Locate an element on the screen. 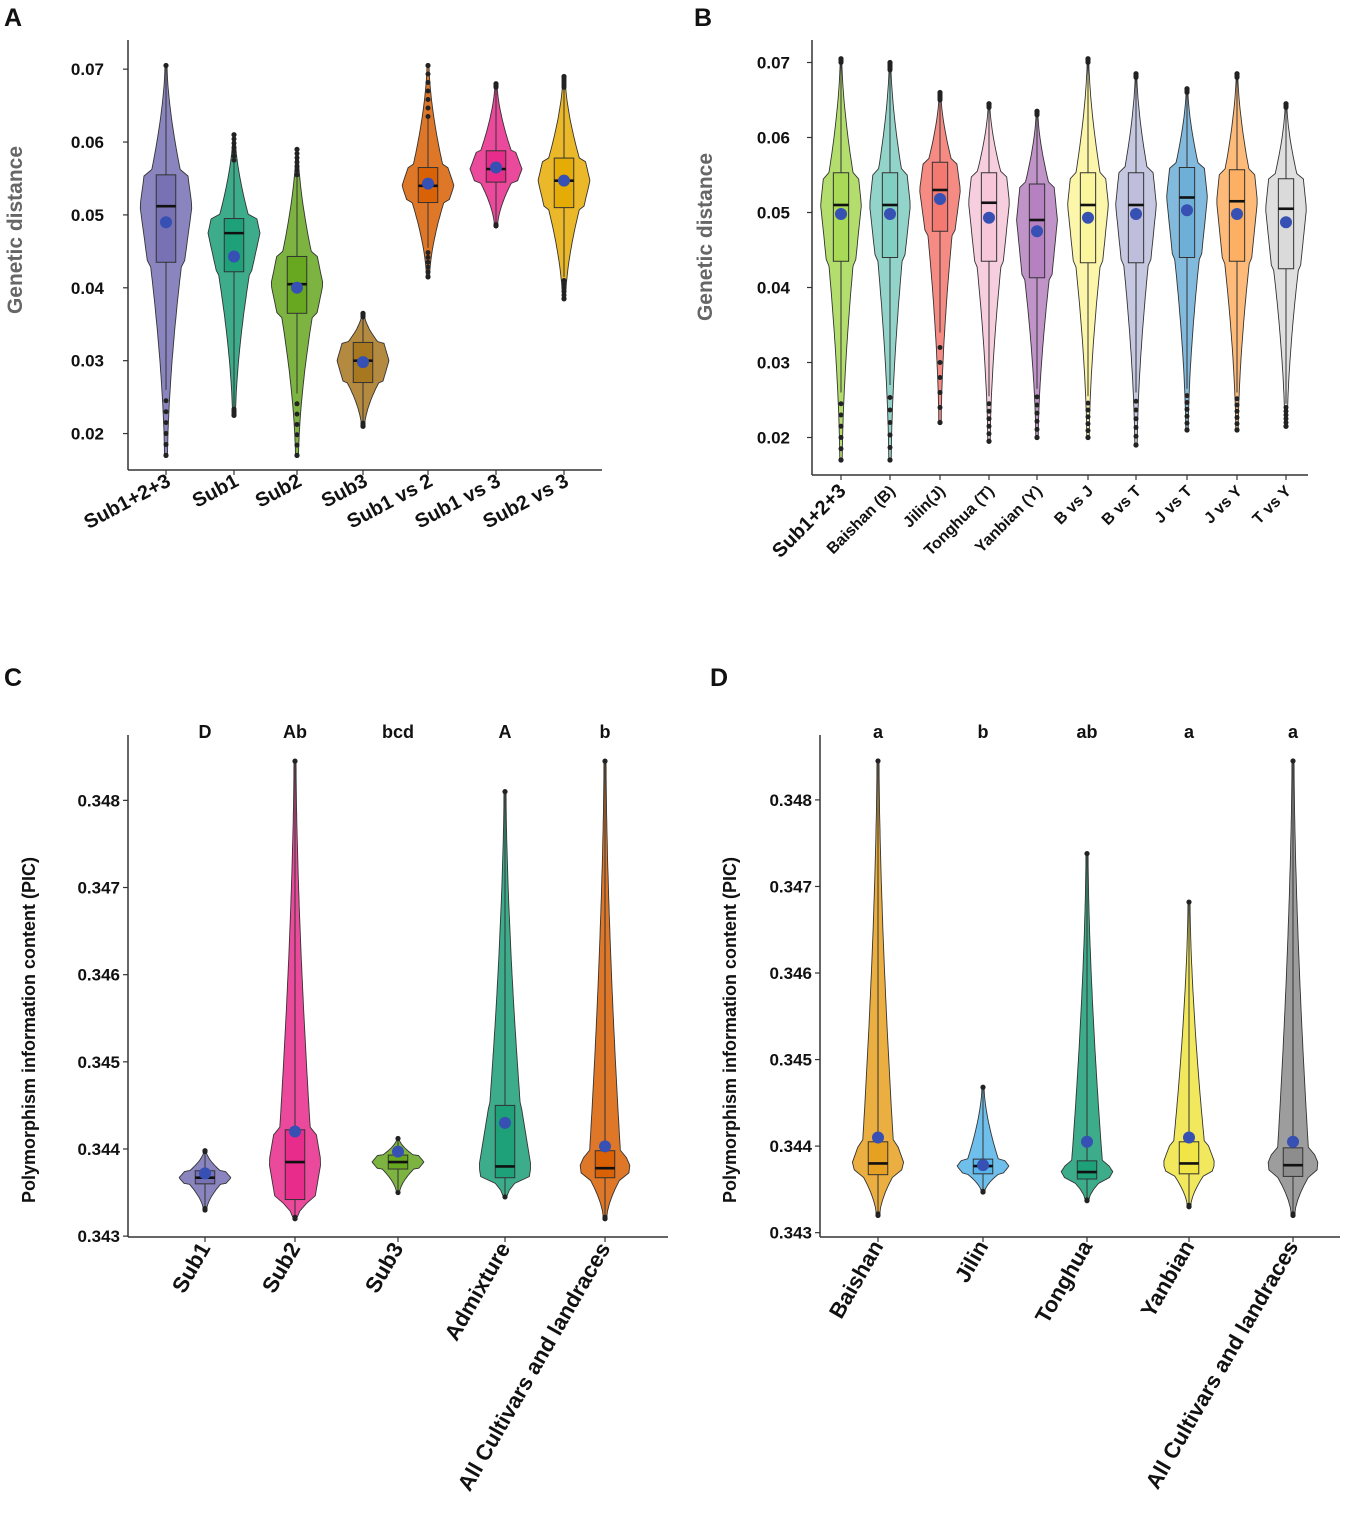  category-label: Jilin is located at coordinates (972, 1261).